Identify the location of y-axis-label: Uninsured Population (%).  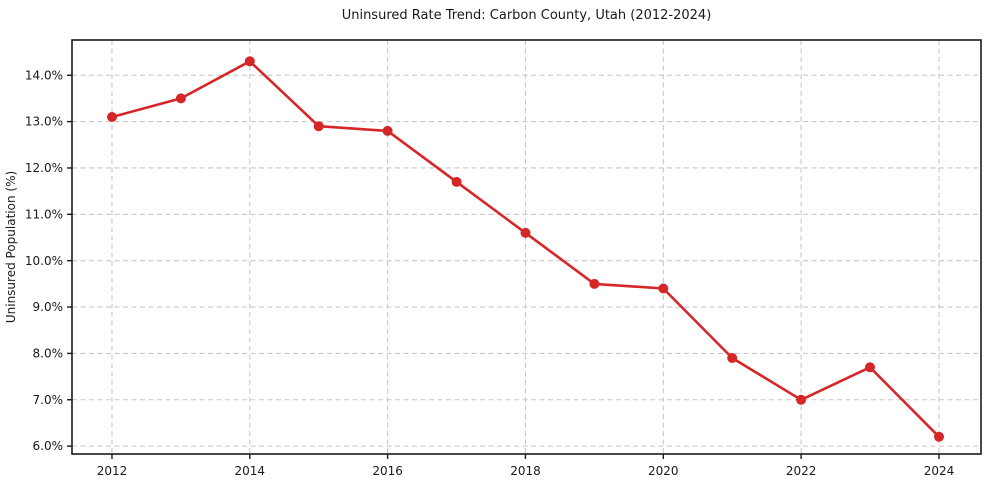
(11, 247).